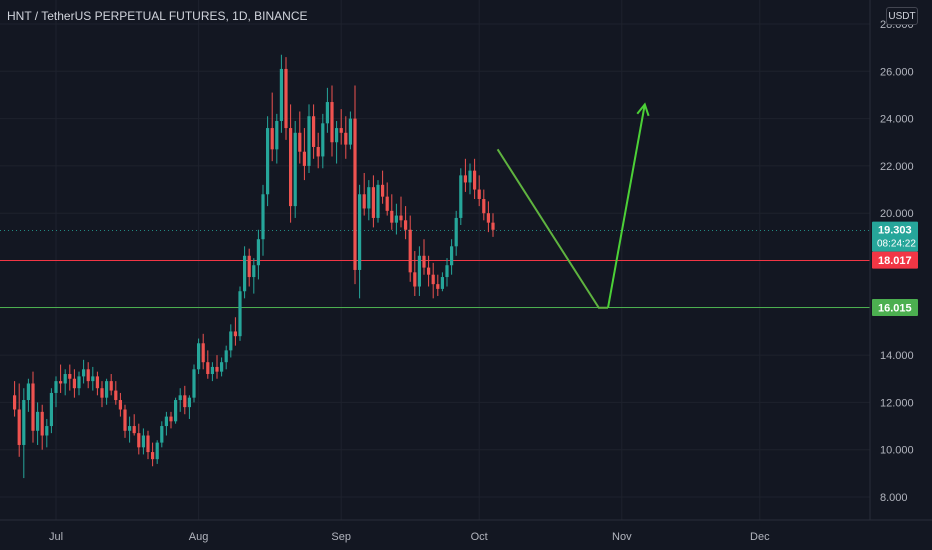 The image size is (932, 550). Describe the element at coordinates (56, 537) in the screenshot. I see `time-tick-label: Jul` at that location.